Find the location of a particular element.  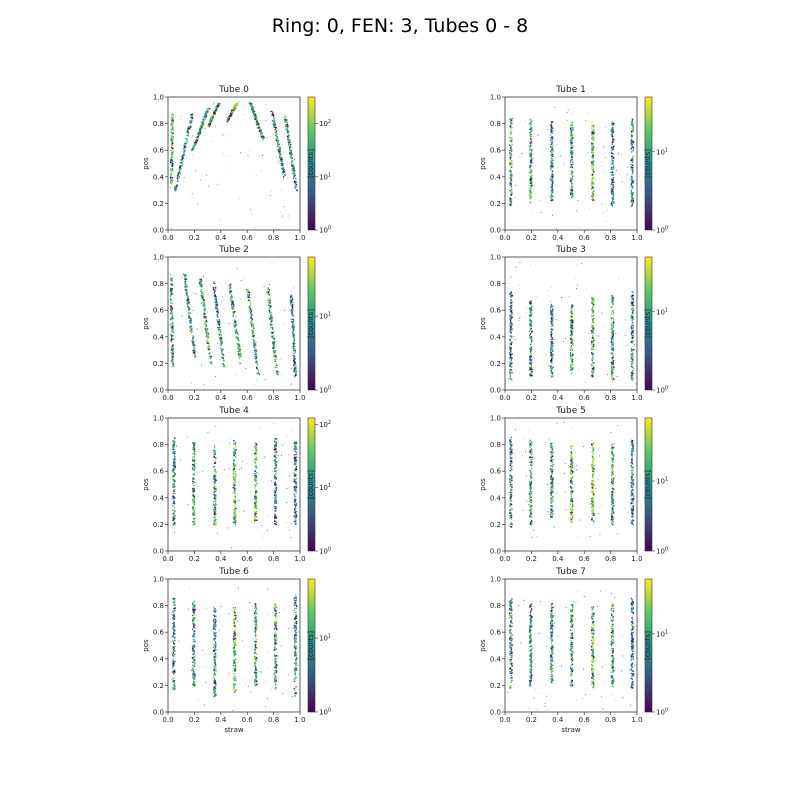

y-tick-label: 0.6 is located at coordinates (496, 311).